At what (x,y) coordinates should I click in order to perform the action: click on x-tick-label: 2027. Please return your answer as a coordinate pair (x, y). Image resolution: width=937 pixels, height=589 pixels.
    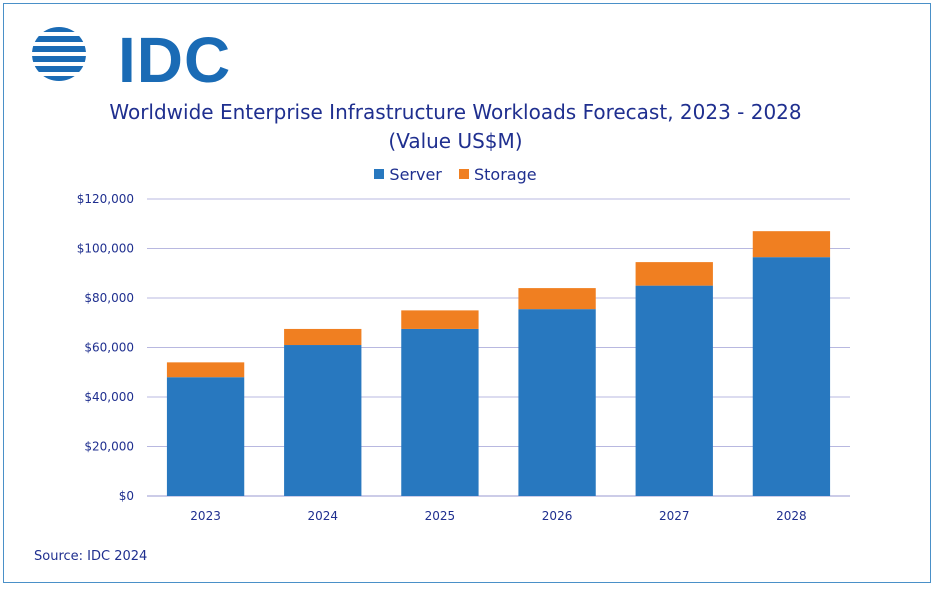
    Looking at the image, I should click on (674, 516).